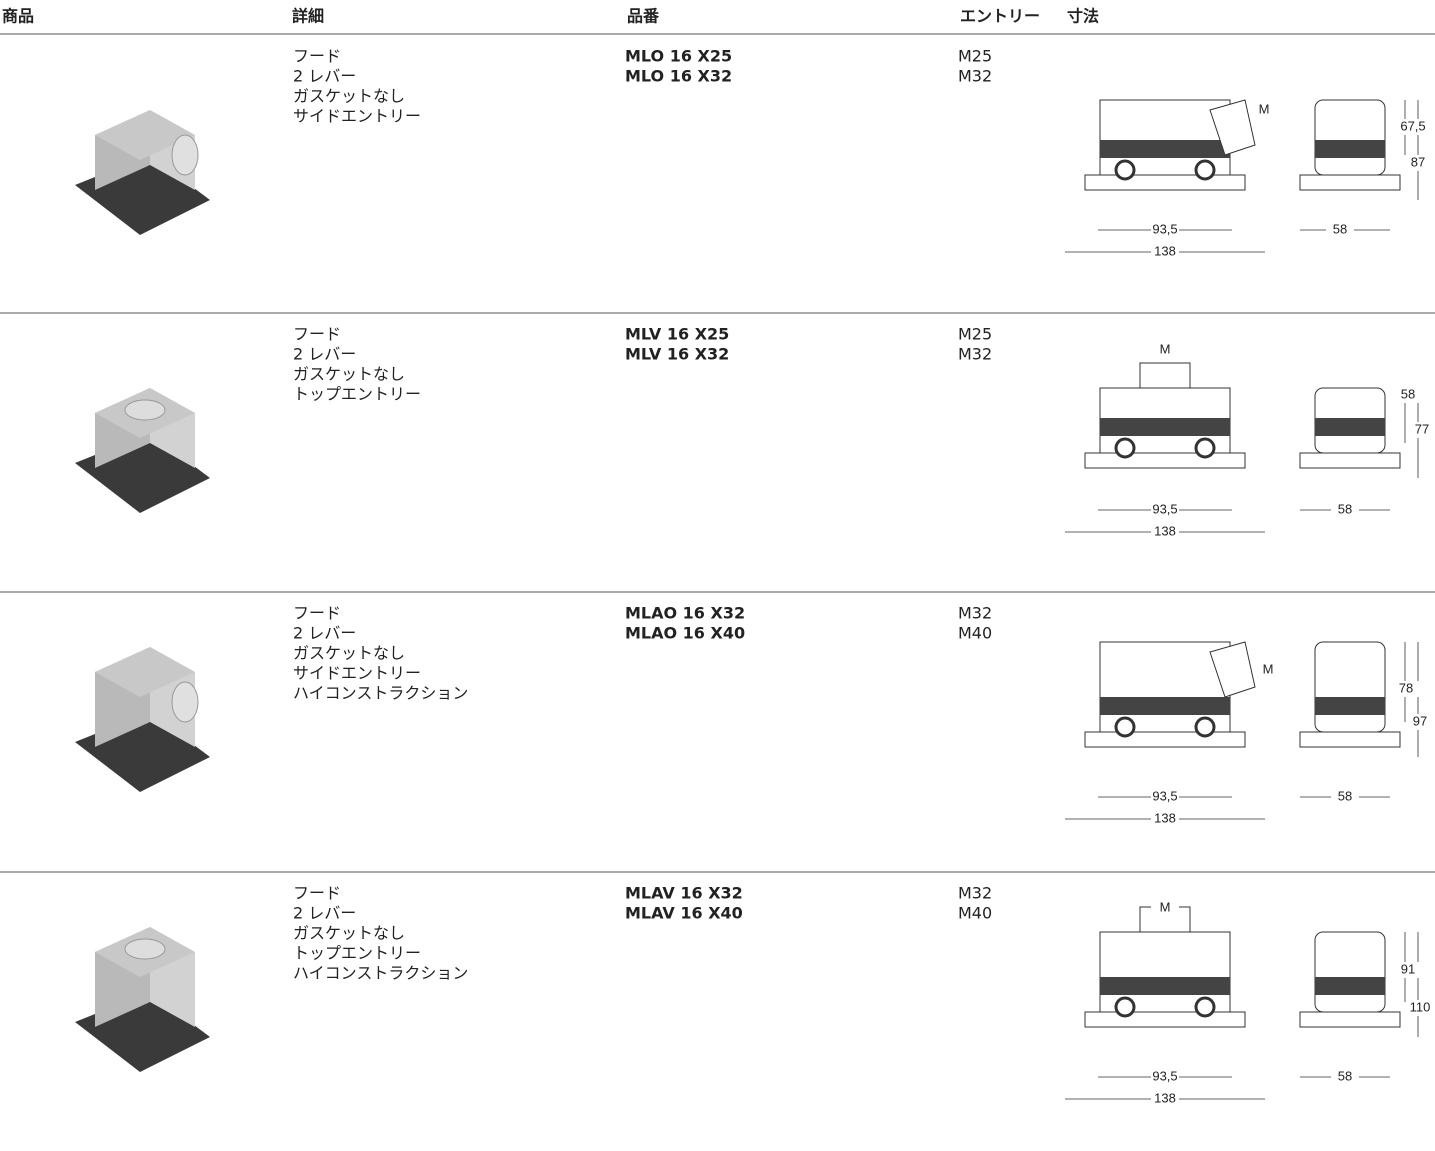 The image size is (1435, 1151). Describe the element at coordinates (357, 116) in the screenshot. I see `detail-line: サイドエントリー` at that location.